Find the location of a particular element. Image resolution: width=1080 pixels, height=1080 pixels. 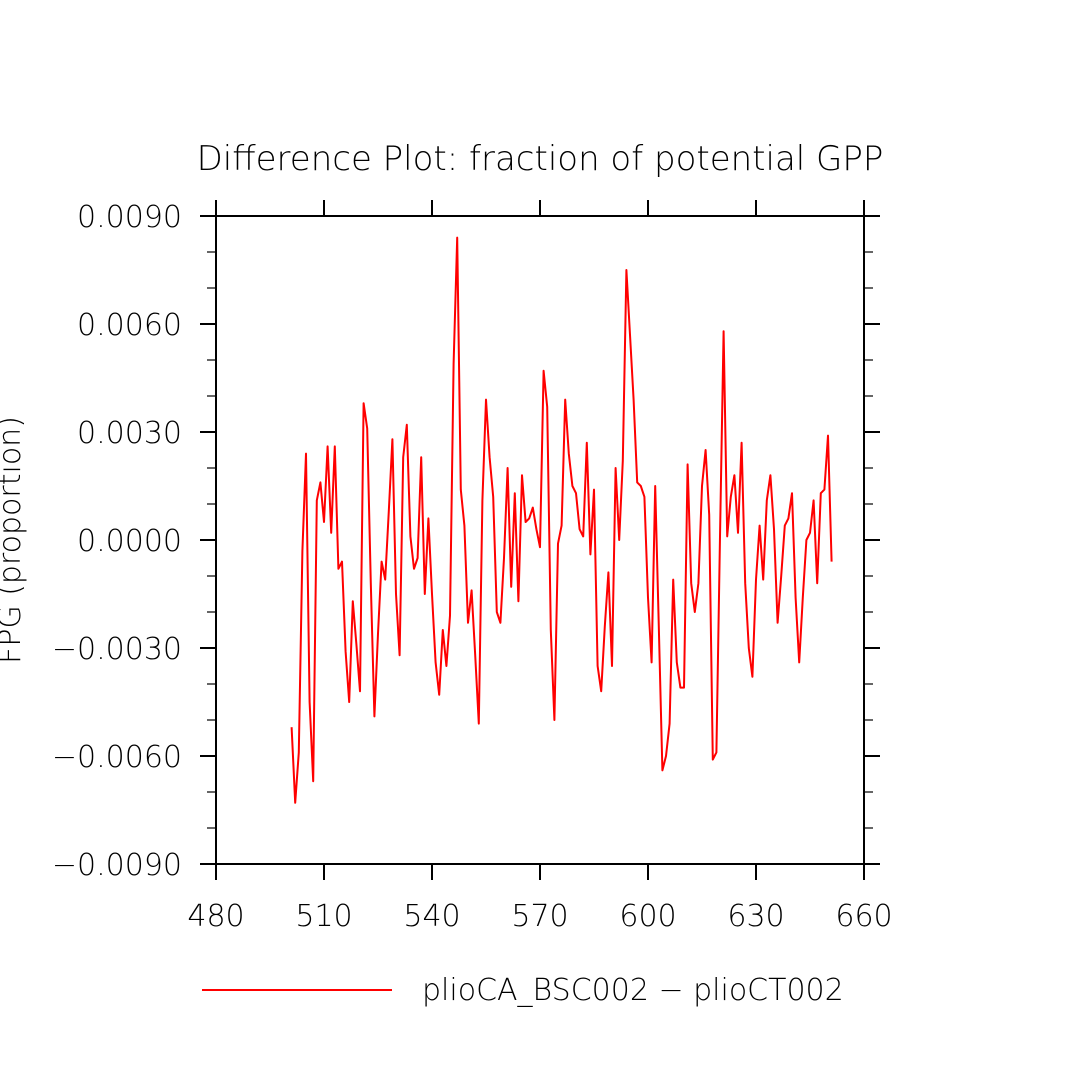

y-tick-label: −0.0030 is located at coordinates (117, 649).